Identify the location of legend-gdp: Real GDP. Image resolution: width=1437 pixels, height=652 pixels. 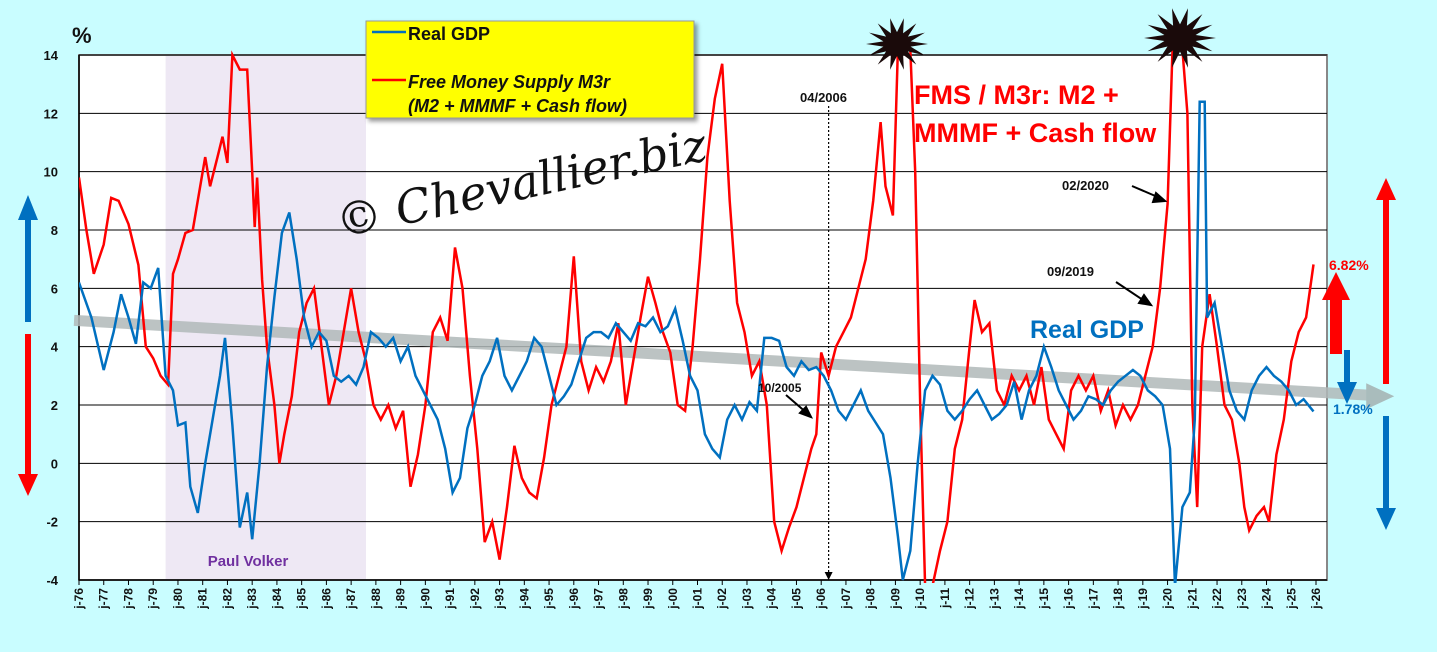
(449, 34).